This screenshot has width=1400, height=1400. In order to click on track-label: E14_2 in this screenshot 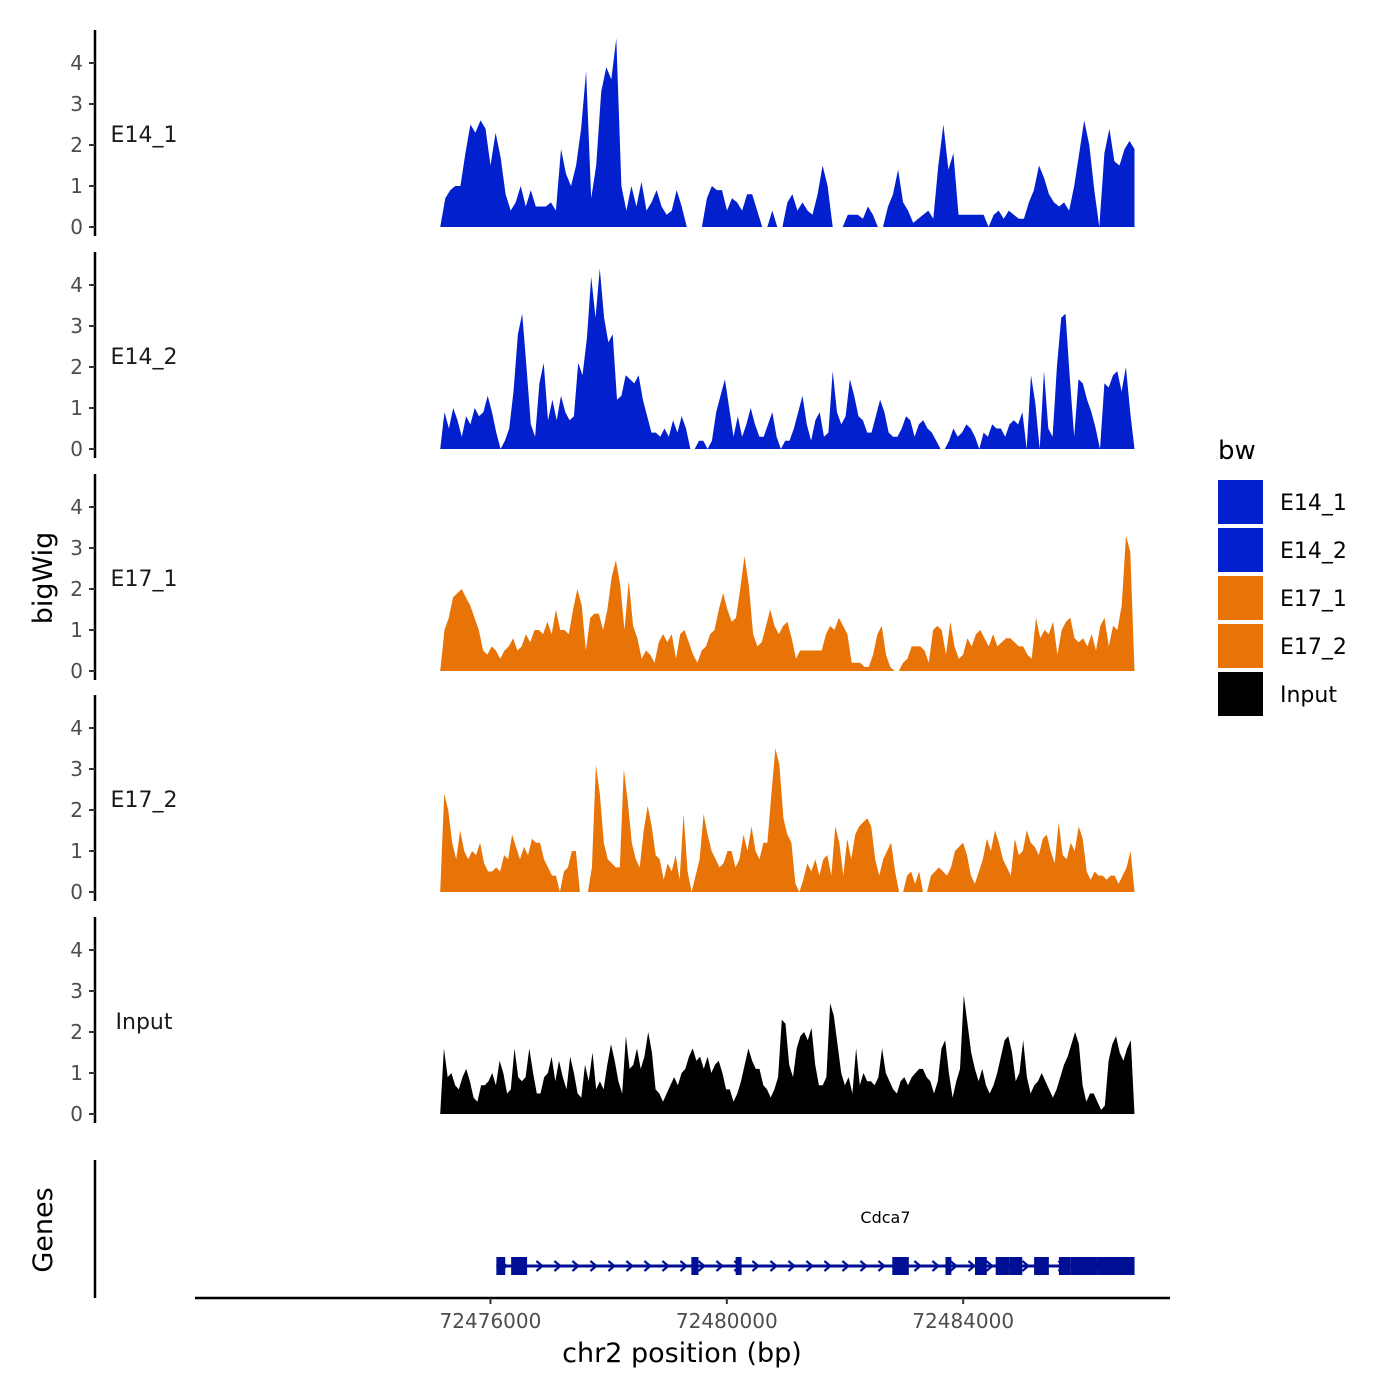, I will do `click(144, 357)`.